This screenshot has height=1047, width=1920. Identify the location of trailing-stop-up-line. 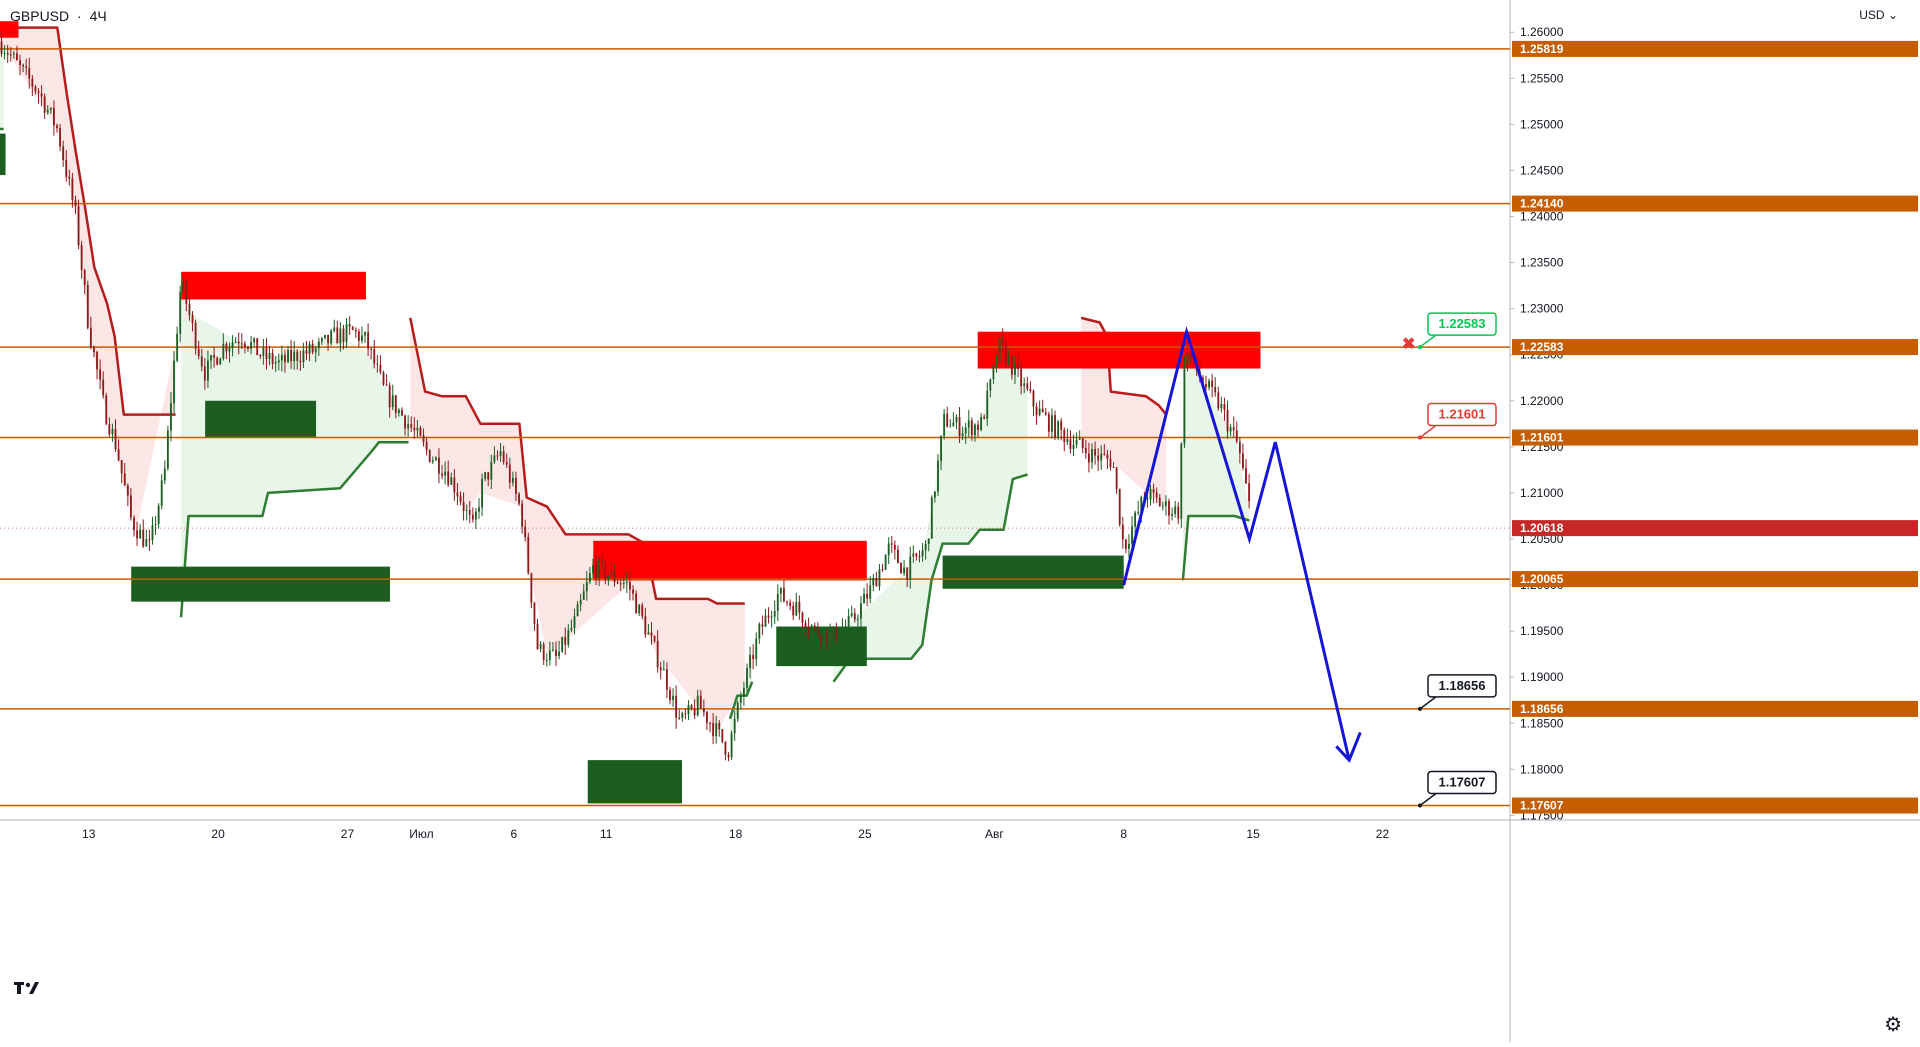
(741, 700).